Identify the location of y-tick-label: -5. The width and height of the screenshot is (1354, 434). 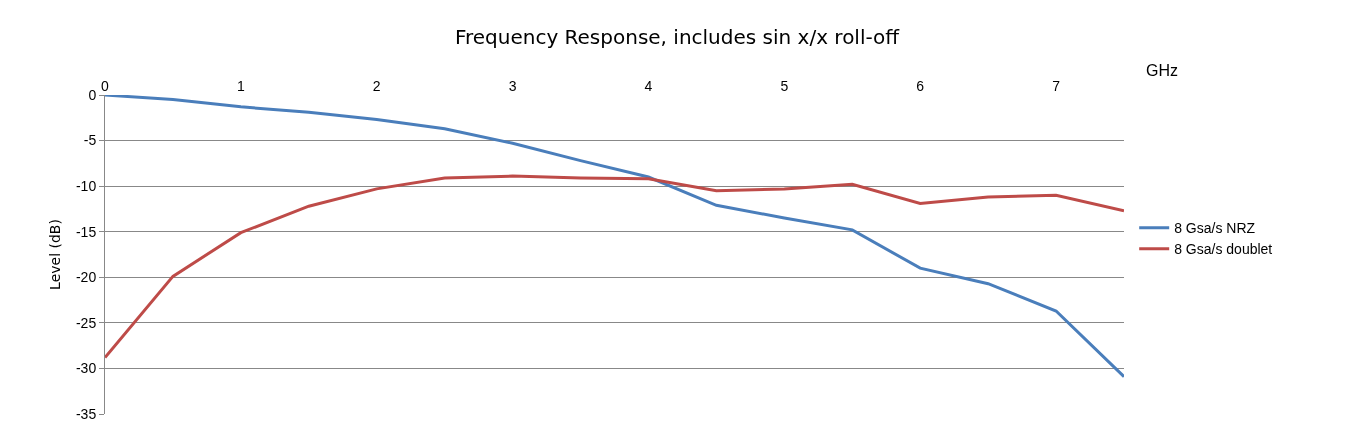
(90, 140).